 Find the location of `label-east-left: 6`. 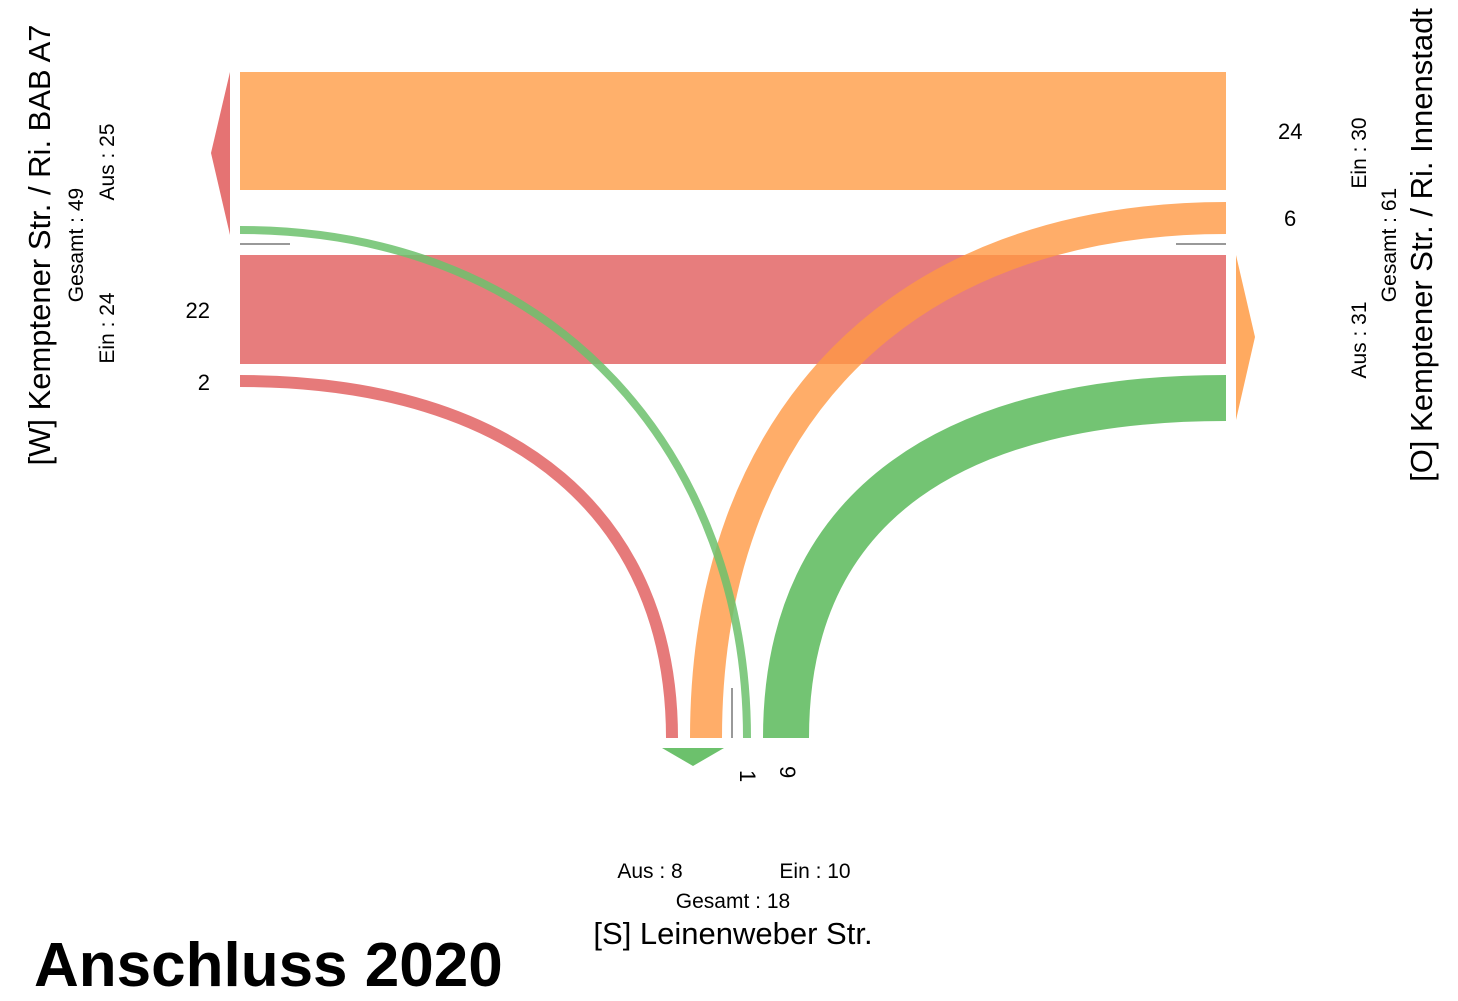

label-east-left: 6 is located at coordinates (1290, 218).